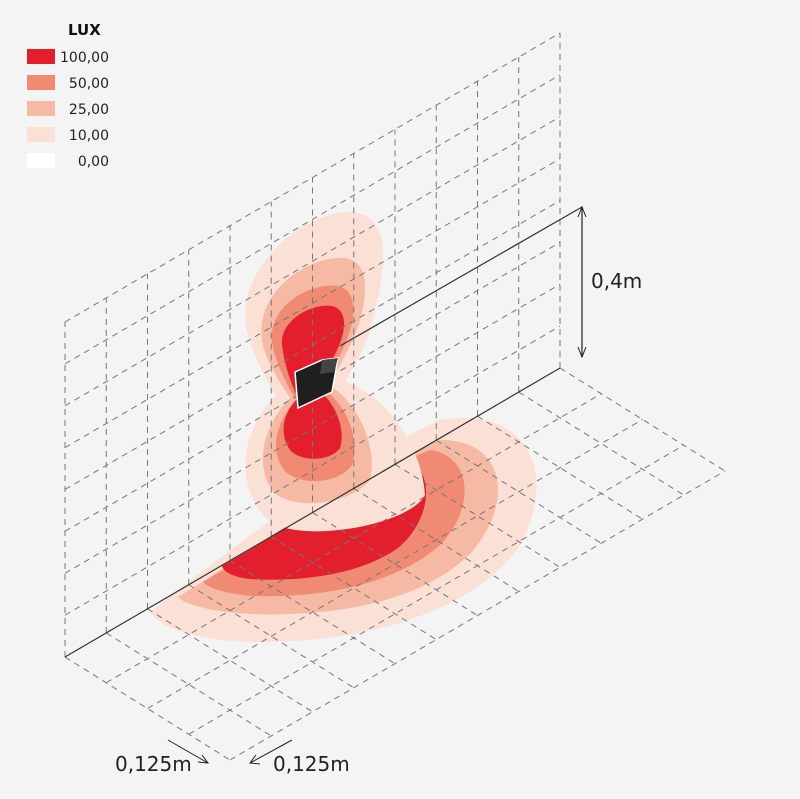  I want to click on luminaire, so click(316, 383).